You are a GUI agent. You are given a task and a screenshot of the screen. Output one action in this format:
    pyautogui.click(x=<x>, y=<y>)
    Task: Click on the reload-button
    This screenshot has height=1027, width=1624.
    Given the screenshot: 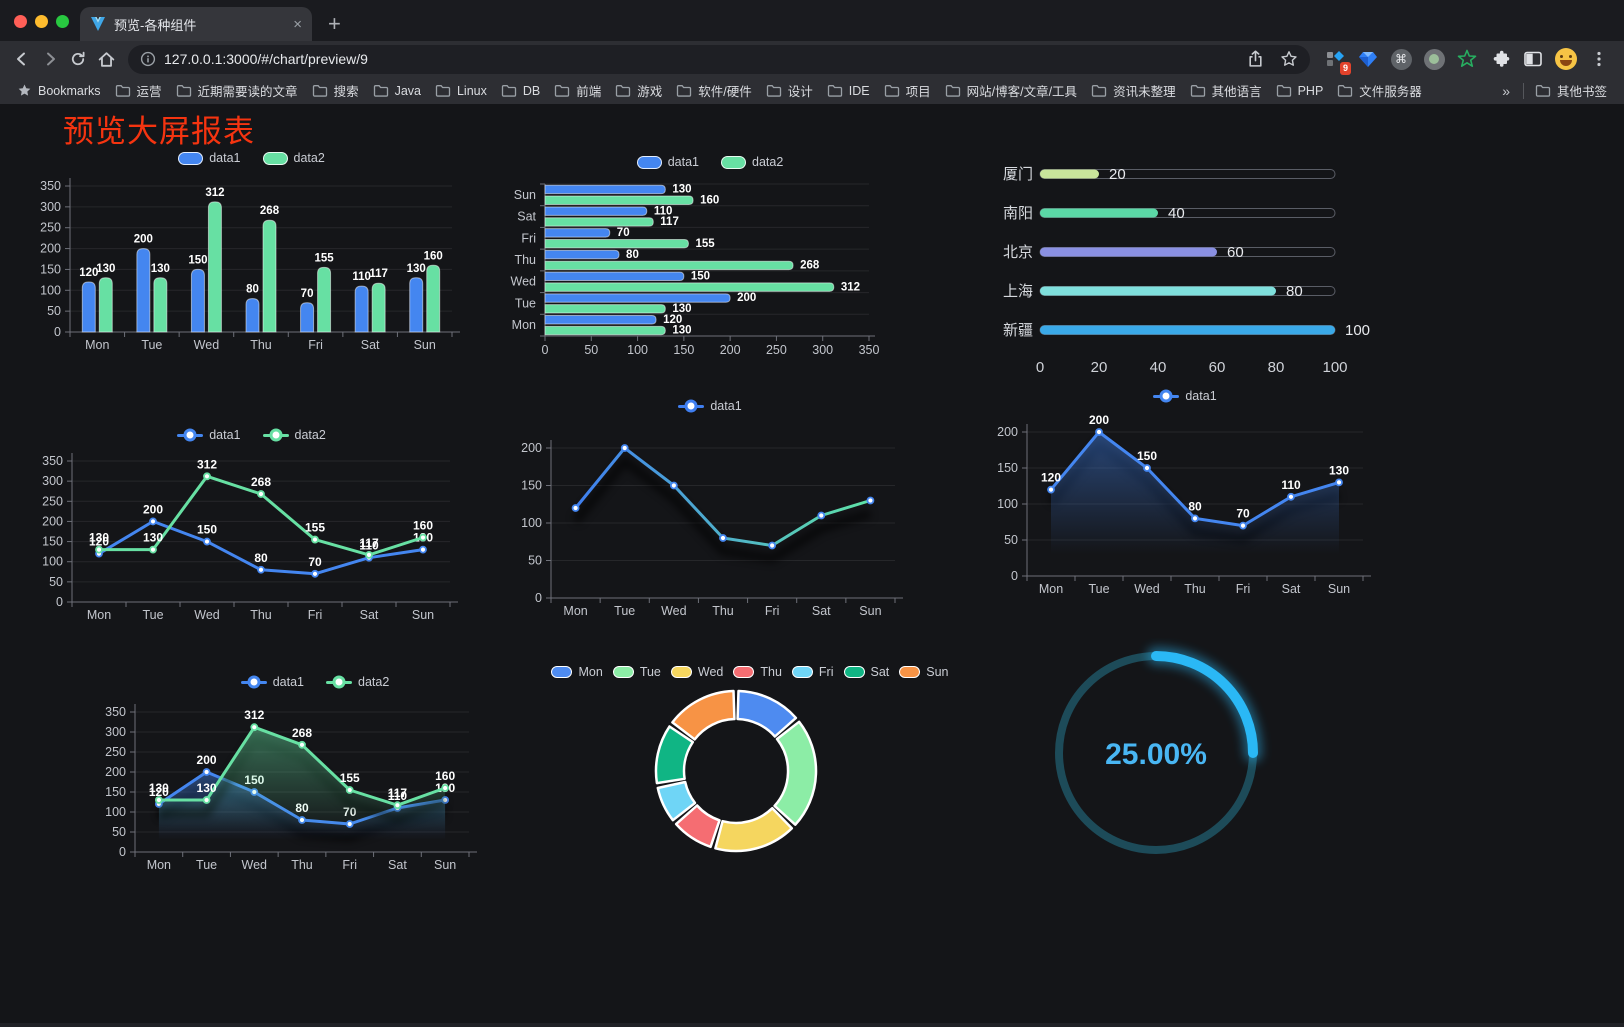 What is the action you would take?
    pyautogui.click(x=78, y=59)
    